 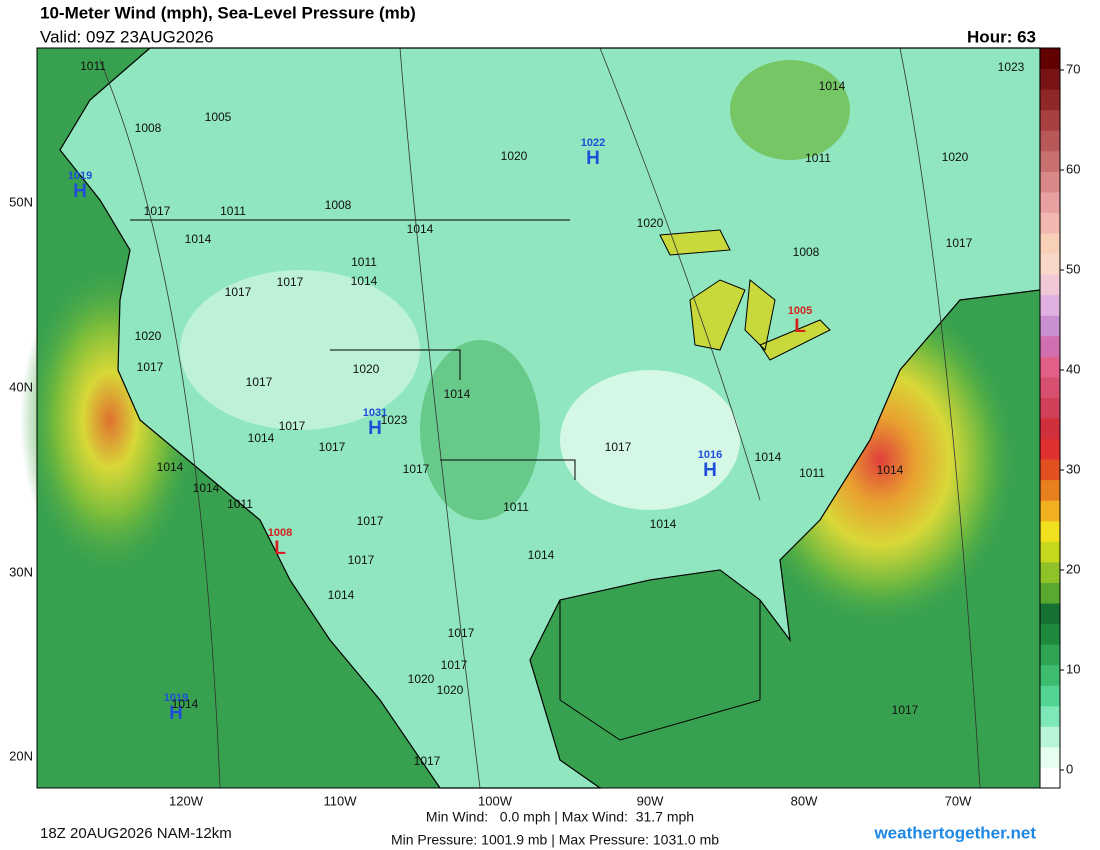 I want to click on lat-label: 50N, so click(x=21, y=201).